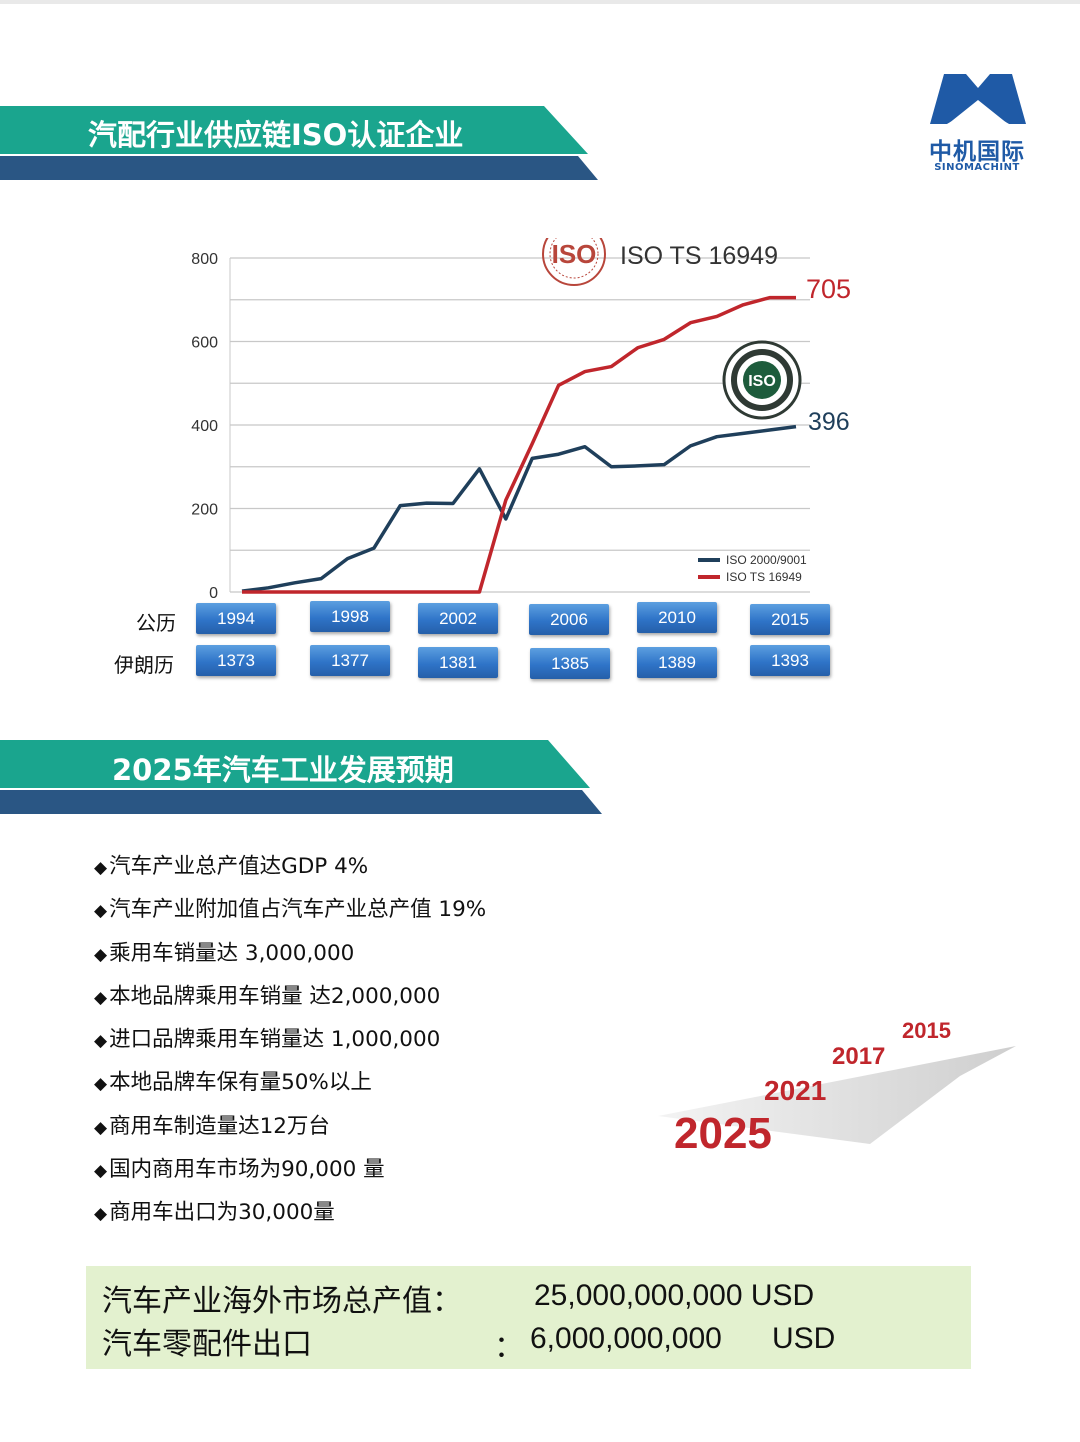  What do you see at coordinates (458, 618) in the screenshot?
I see `year-gregorian-2002: 2002` at bounding box center [458, 618].